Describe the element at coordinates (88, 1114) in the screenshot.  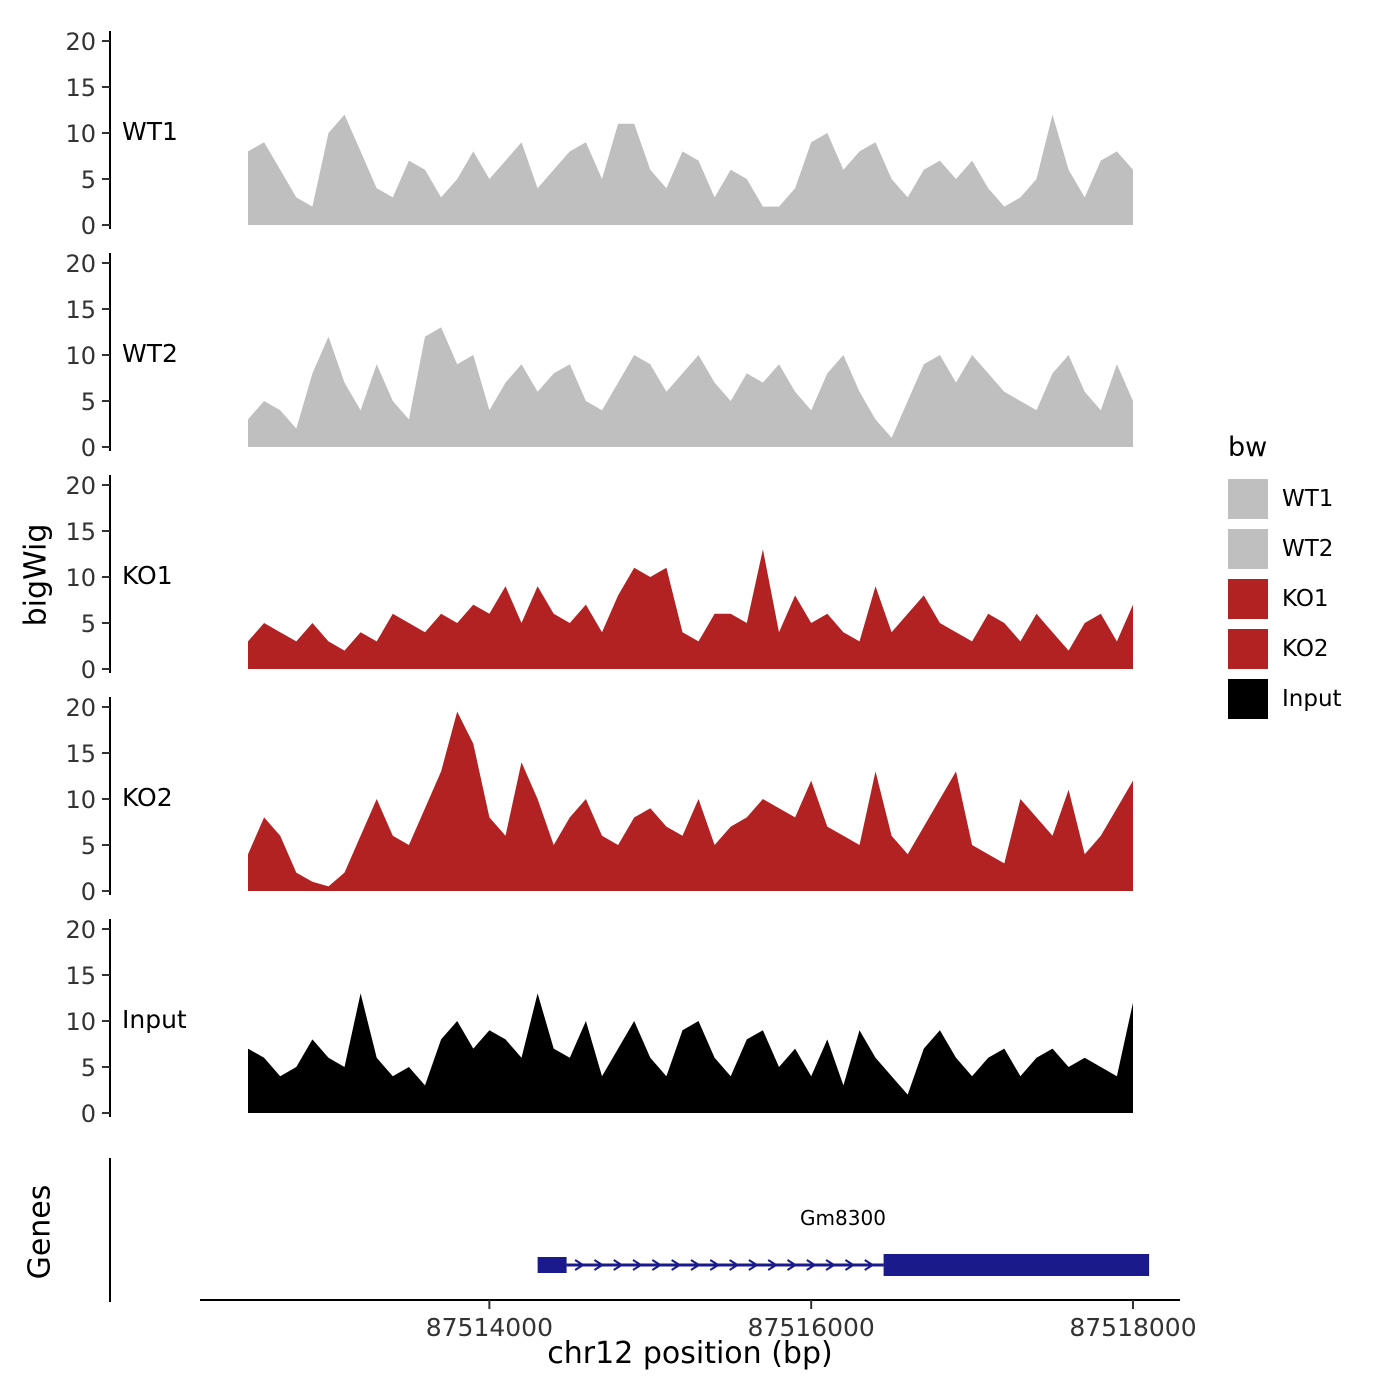
I see `y-tick-label-Input-0: 0` at that location.